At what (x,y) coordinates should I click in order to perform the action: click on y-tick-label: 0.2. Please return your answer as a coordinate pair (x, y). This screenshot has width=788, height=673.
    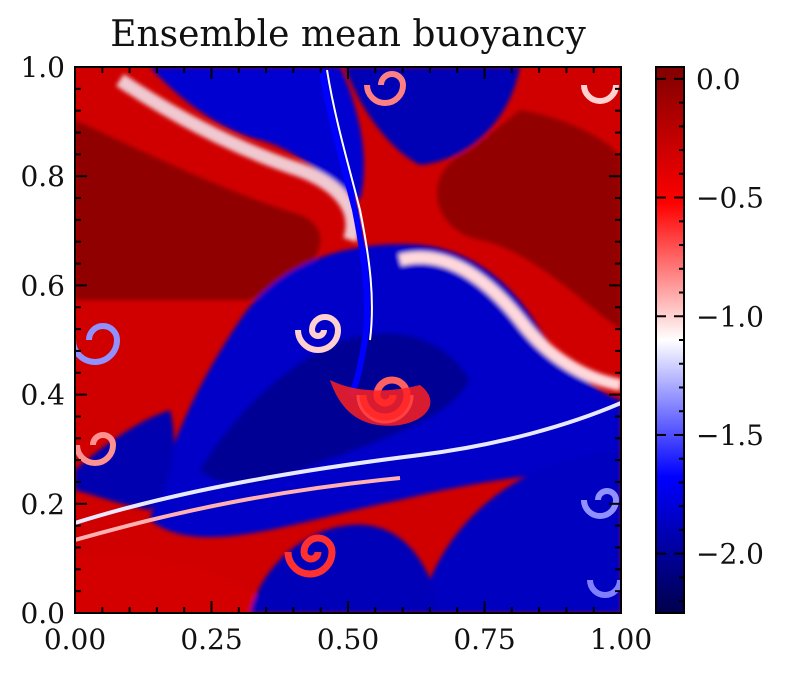
    Looking at the image, I should click on (42, 504).